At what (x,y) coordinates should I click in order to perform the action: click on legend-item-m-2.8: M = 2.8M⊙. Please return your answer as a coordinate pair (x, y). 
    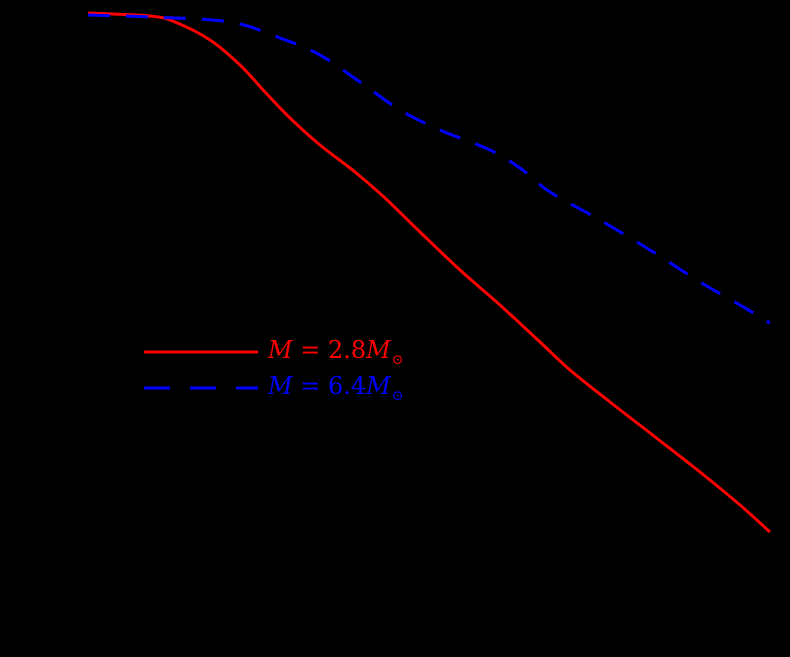
    Looking at the image, I should click on (271, 352).